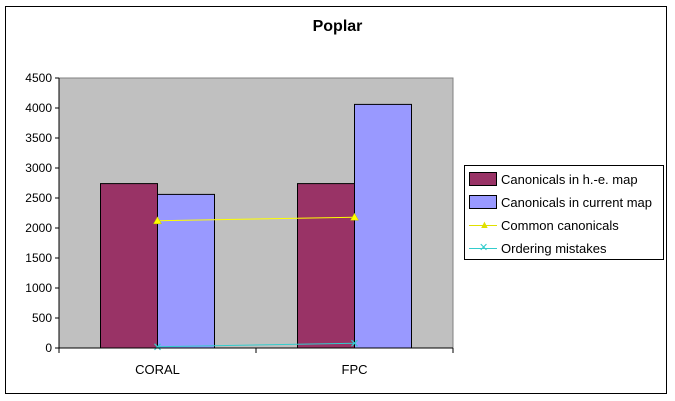  I want to click on y-tick-label: 3500, so click(38, 138).